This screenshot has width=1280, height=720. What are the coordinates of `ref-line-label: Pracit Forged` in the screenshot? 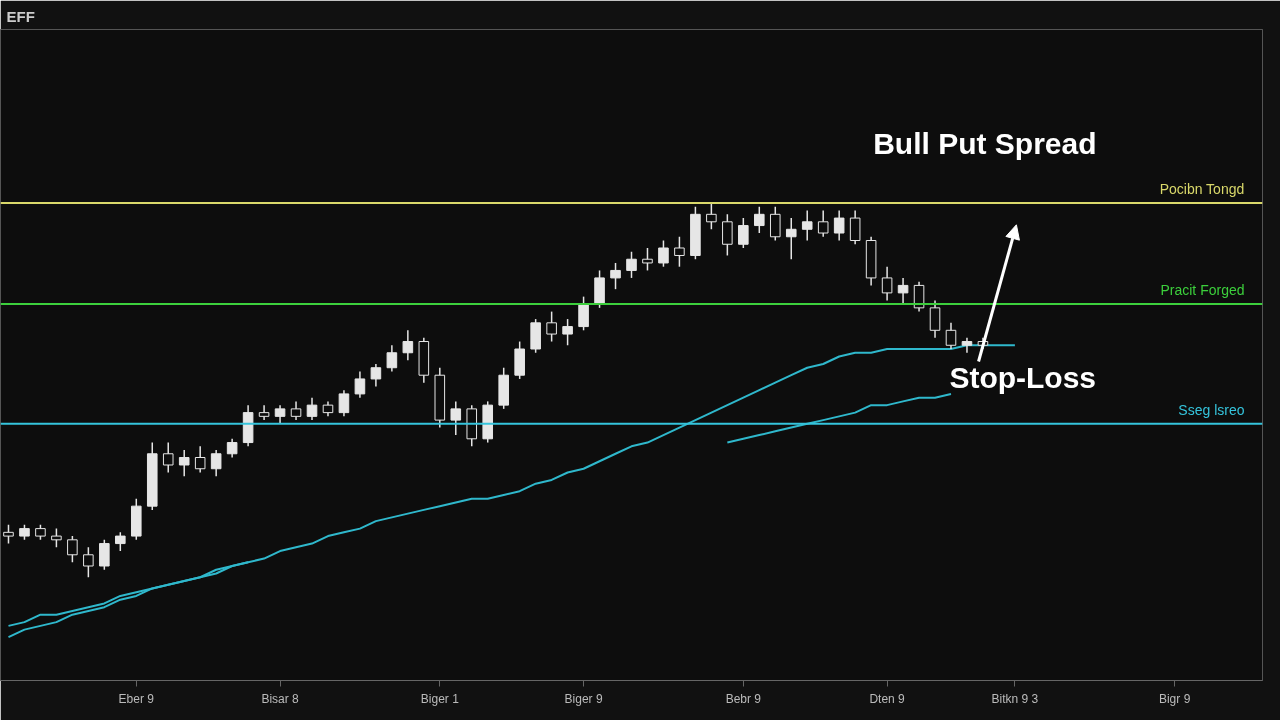 It's located at (1202, 290).